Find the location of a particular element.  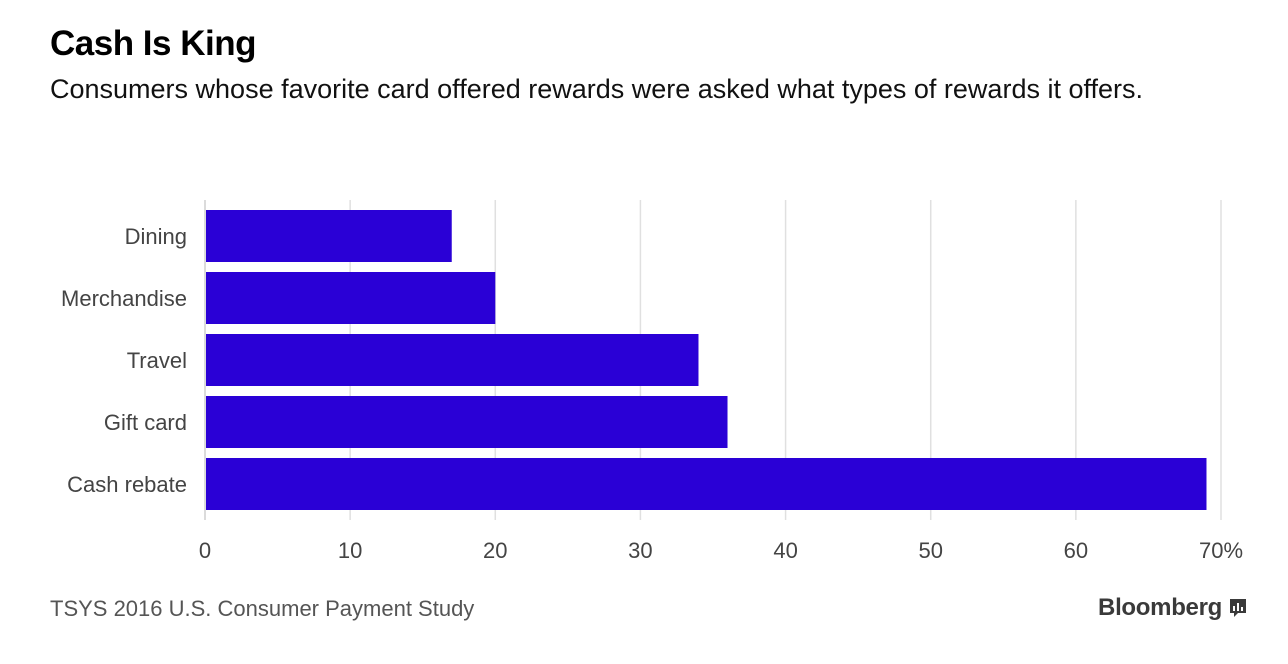

brand-name: Bloomberg is located at coordinates (1160, 607).